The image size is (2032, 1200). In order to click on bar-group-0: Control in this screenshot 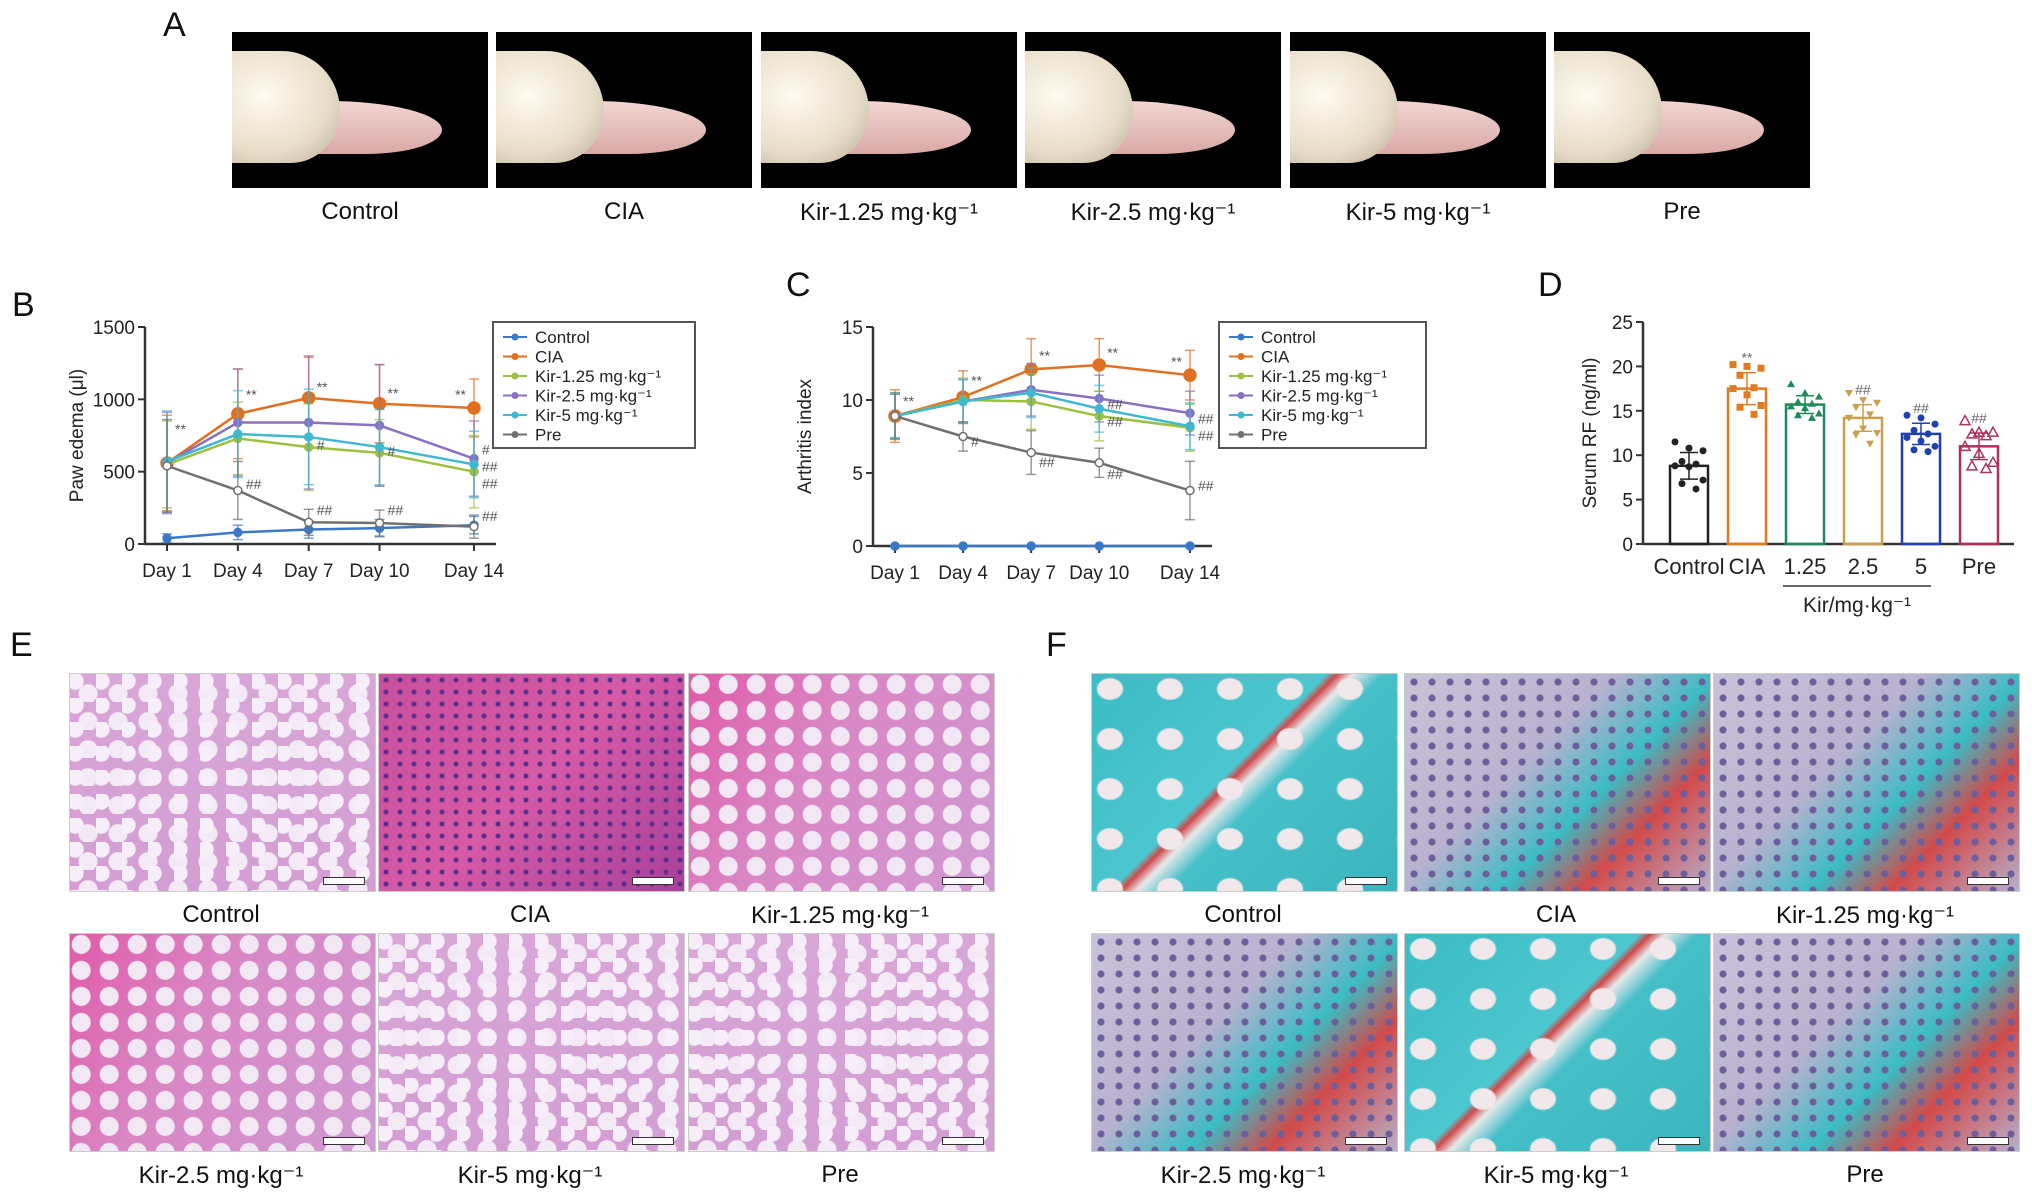, I will do `click(1689, 508)`.